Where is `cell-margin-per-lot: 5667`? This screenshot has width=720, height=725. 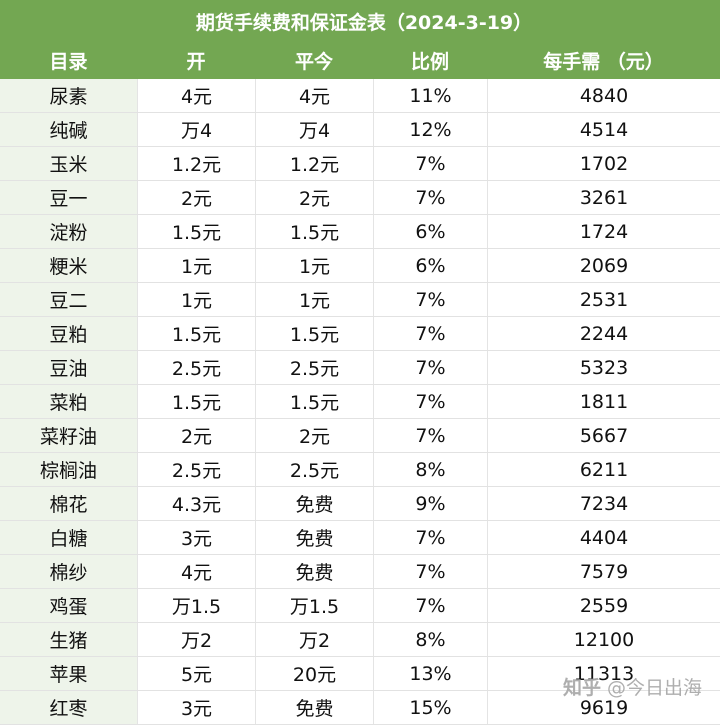
cell-margin-per-lot: 5667 is located at coordinates (603, 435).